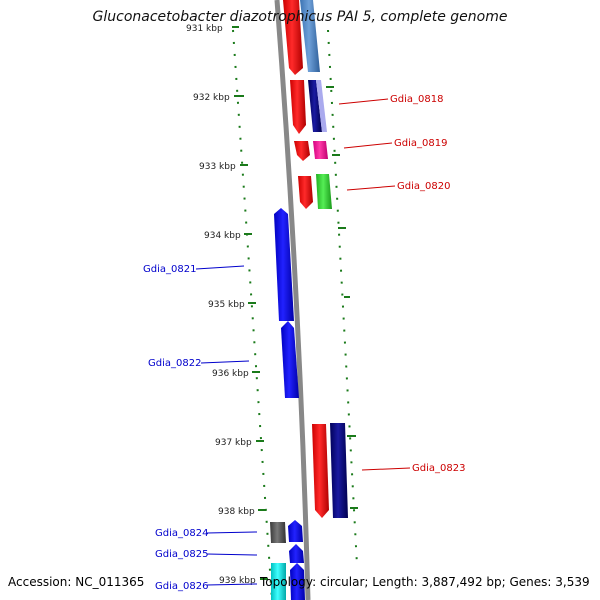 This screenshot has height=600, width=600. Describe the element at coordinates (321, 106) in the screenshot. I see `gene-feature-lavender` at that location.